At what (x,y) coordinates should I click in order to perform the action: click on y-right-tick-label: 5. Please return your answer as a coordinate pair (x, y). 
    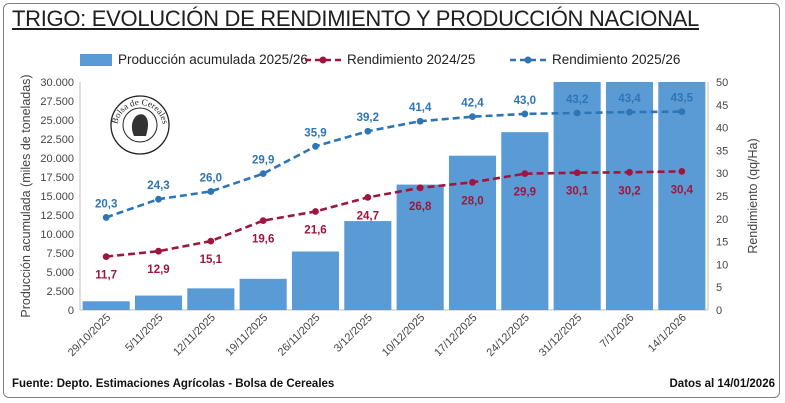
    Looking at the image, I should click on (719, 288).